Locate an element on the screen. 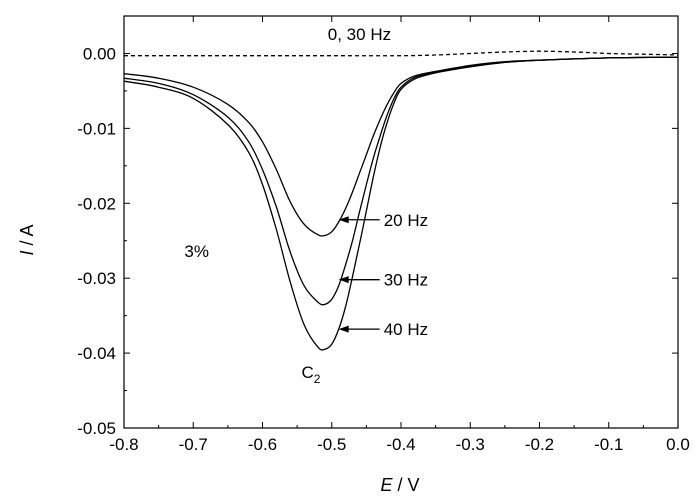 This screenshot has height=501, width=700. y-axis-title: I / A is located at coordinates (27, 239).